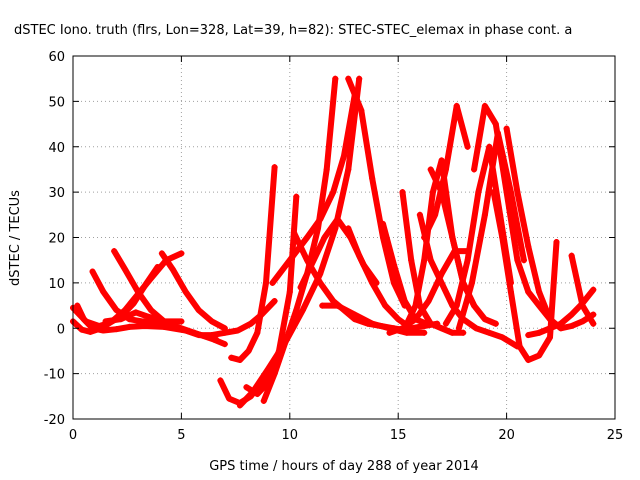 The height and width of the screenshot is (480, 640). I want to click on y-tick-label: -10, so click(54, 375).